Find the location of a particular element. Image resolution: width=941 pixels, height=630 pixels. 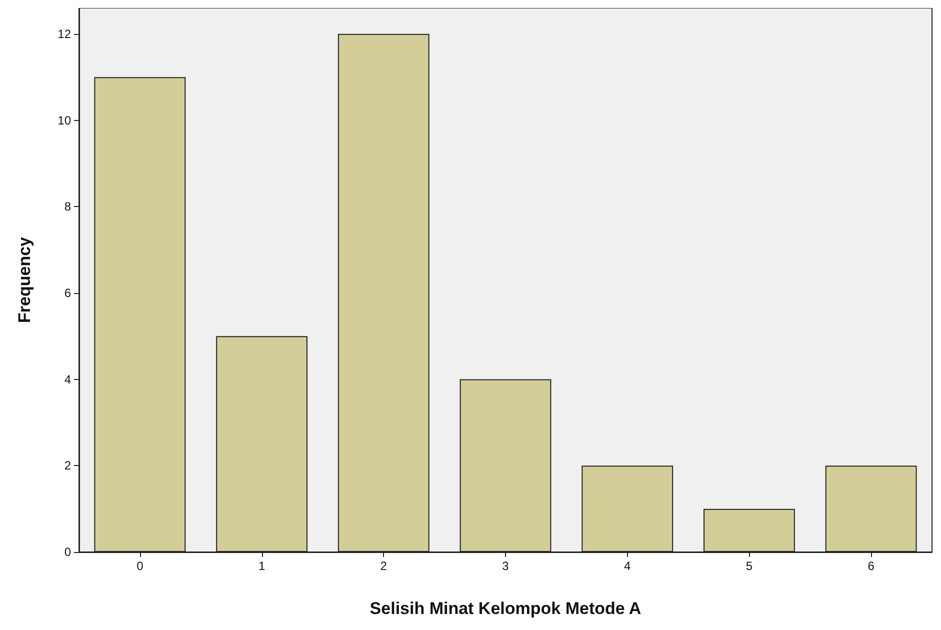

x-tick-label: 5 is located at coordinates (749, 566).